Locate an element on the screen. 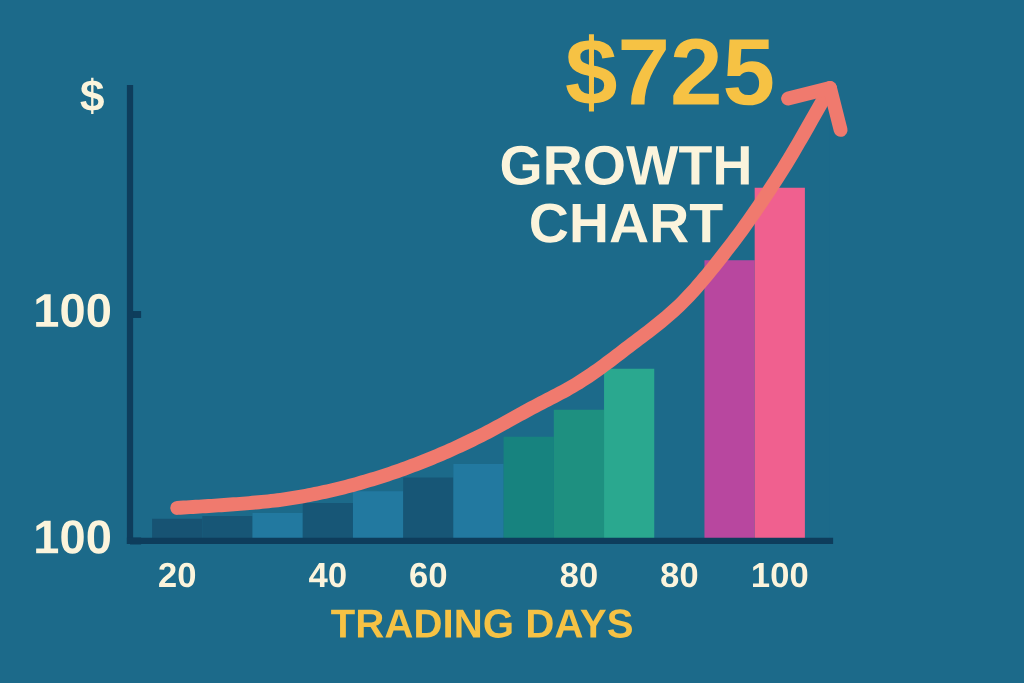 This screenshot has width=1024, height=683. text: GROWTH CHART is located at coordinates (625, 194).